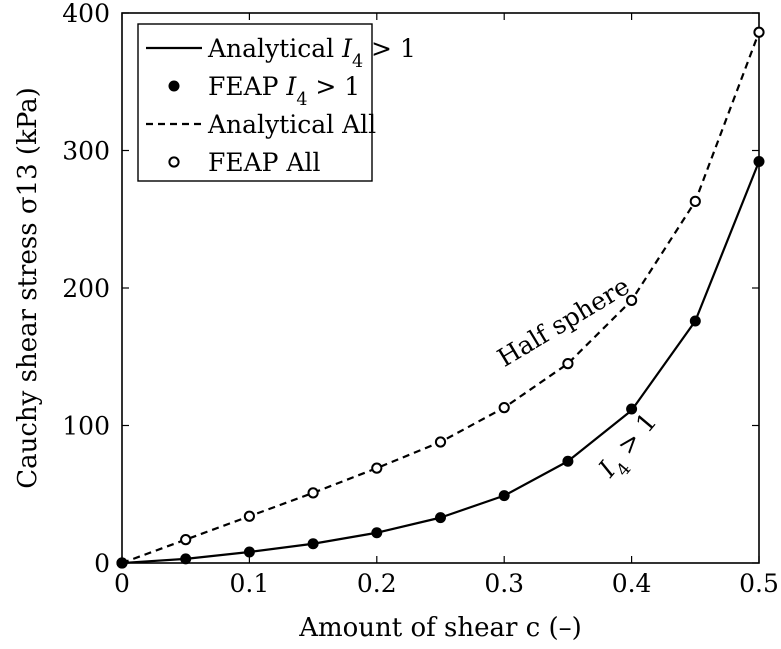  Describe the element at coordinates (86, 151) in the screenshot. I see `y-tick-label: 300` at that location.